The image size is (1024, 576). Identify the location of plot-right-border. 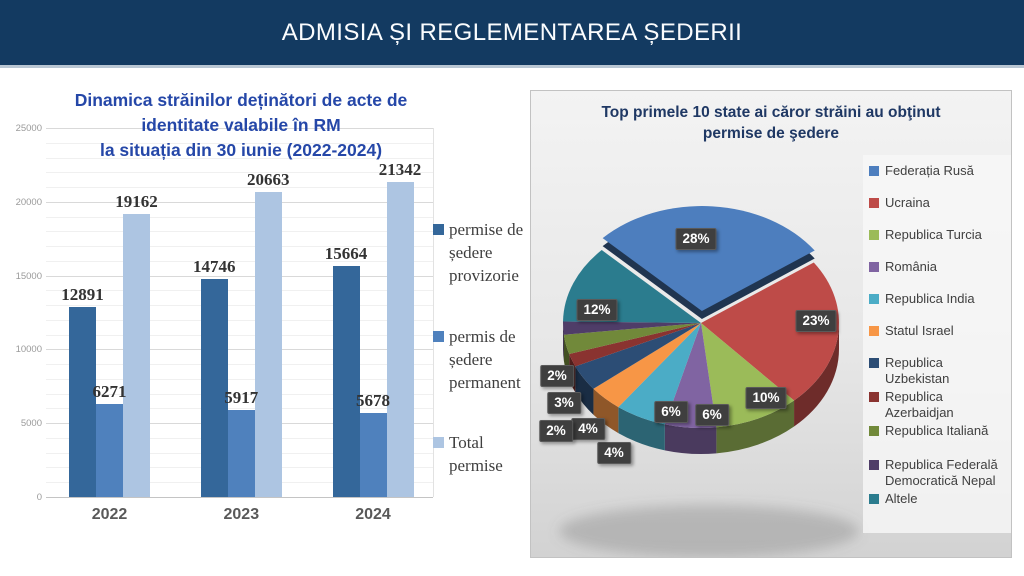
(433, 312).